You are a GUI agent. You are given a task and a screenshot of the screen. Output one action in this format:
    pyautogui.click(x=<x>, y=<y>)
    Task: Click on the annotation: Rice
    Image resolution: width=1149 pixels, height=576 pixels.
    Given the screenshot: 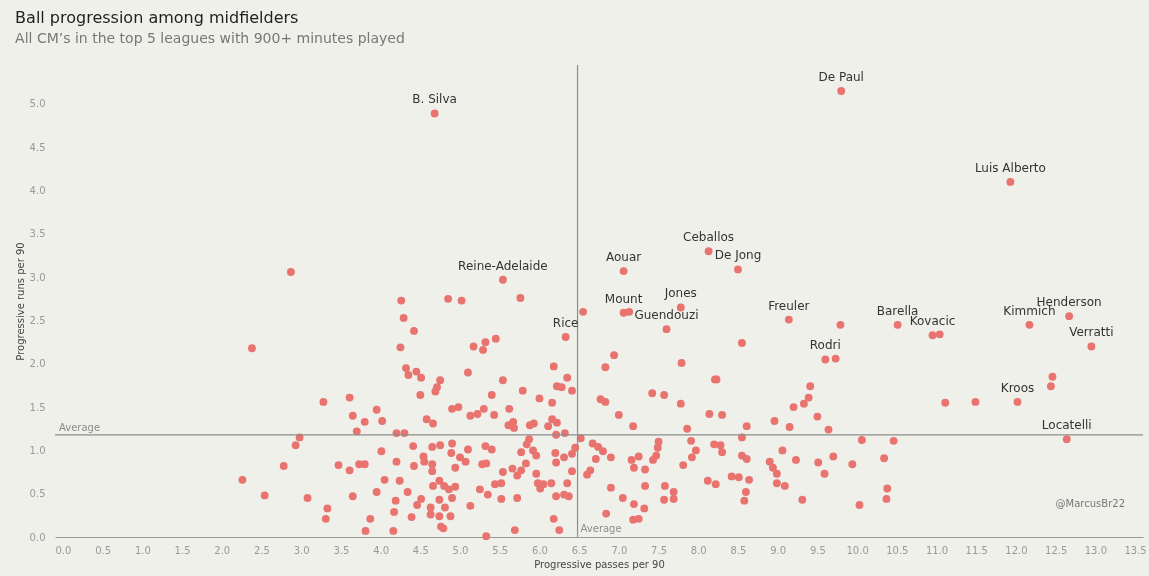 What is the action you would take?
    pyautogui.click(x=565, y=322)
    